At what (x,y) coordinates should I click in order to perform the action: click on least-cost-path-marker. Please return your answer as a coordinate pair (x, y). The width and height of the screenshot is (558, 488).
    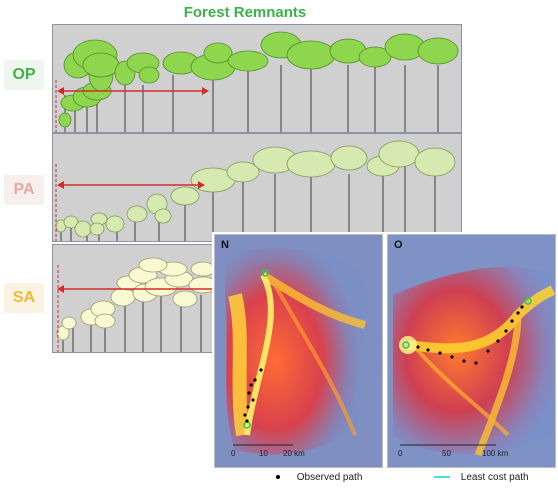
    Looking at the image, I should click on (442, 477).